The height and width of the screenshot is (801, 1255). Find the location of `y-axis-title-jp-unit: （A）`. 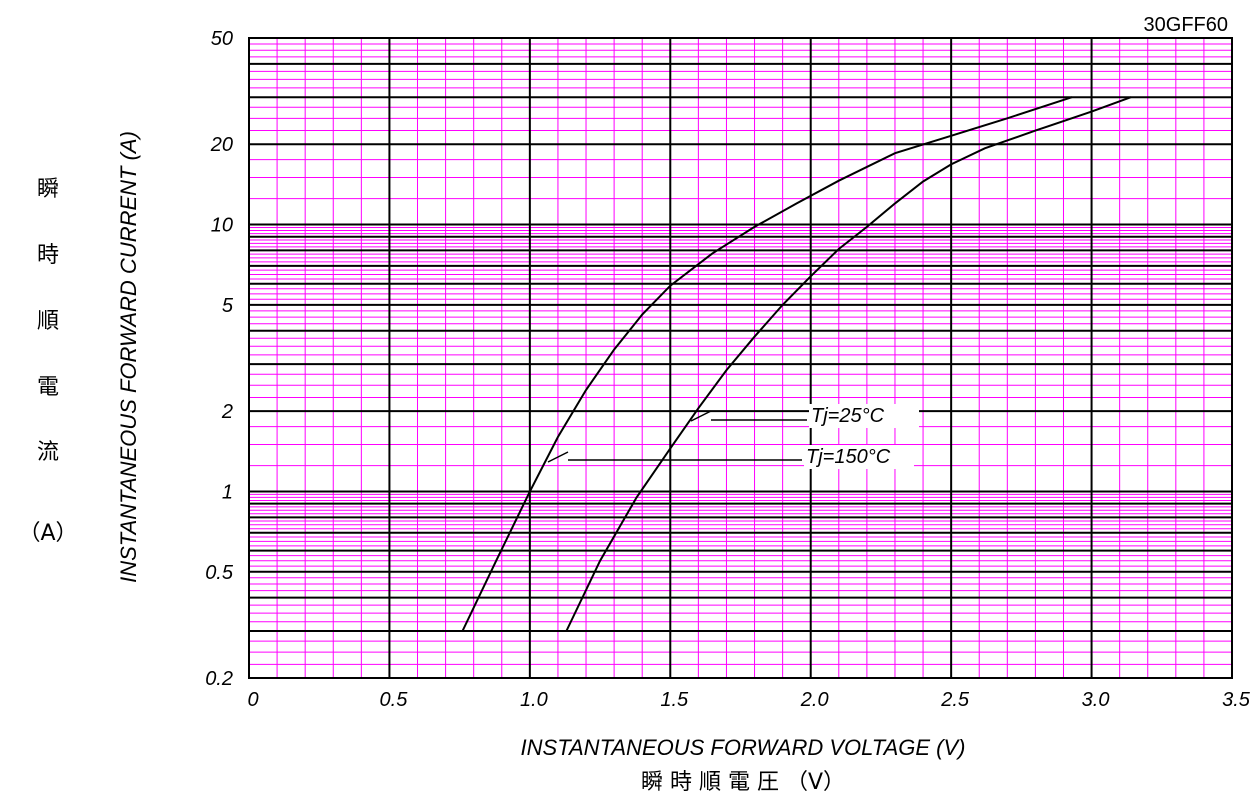

y-axis-title-jp-unit: （A） is located at coordinates (47, 533).